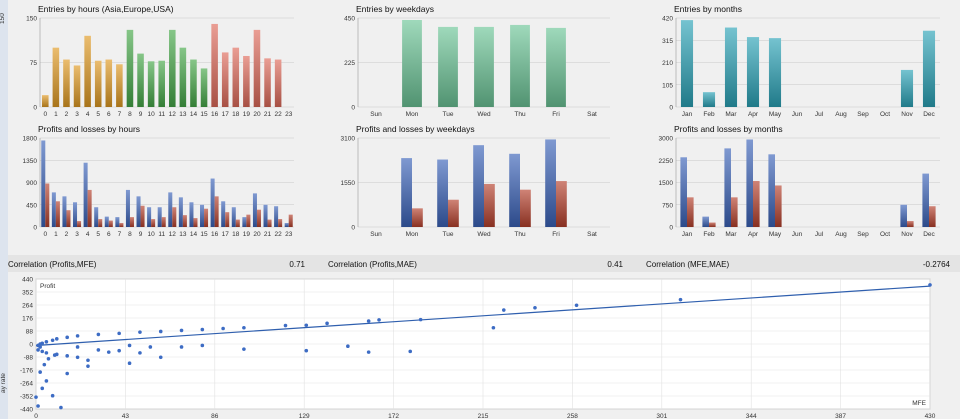 This screenshot has height=419, width=960. I want to click on y-tick-label: 3000, so click(666, 139).